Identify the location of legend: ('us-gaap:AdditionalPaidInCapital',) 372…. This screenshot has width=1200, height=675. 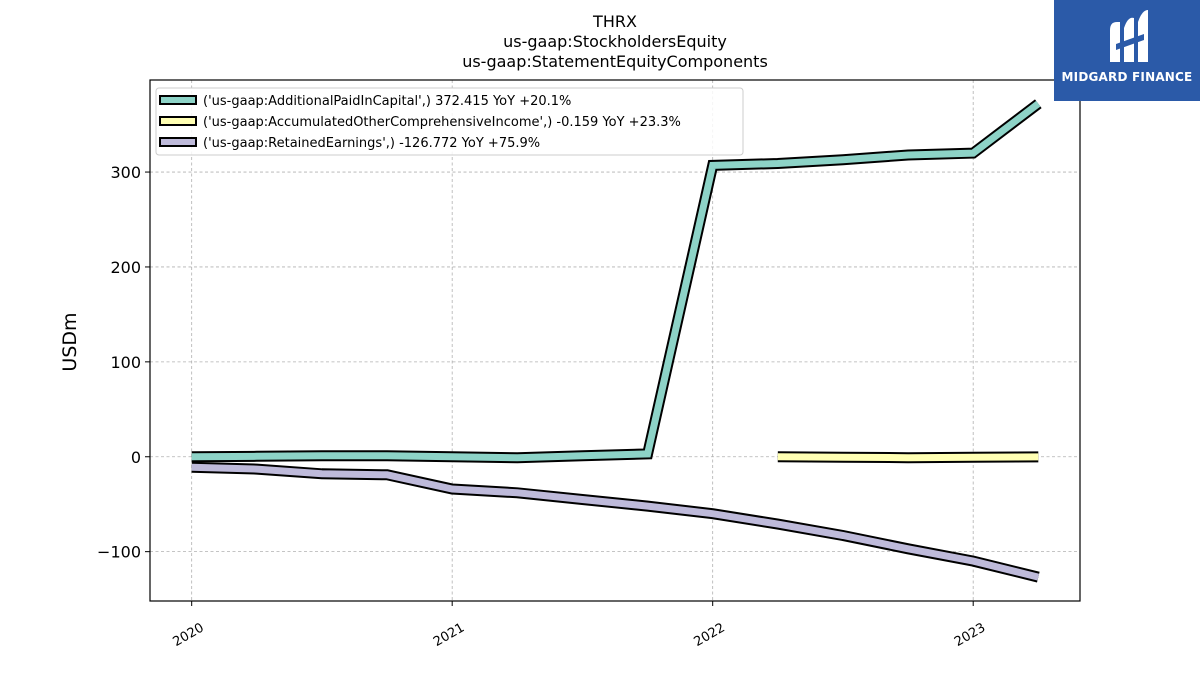
(449, 121).